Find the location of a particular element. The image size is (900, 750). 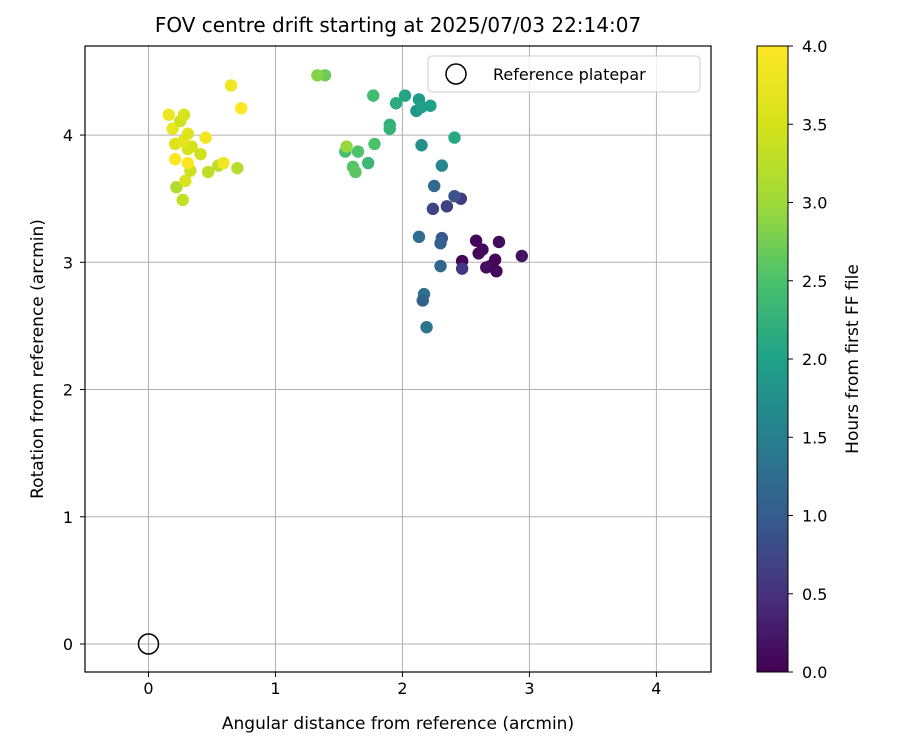

x-tick-label: 2 is located at coordinates (402, 688).